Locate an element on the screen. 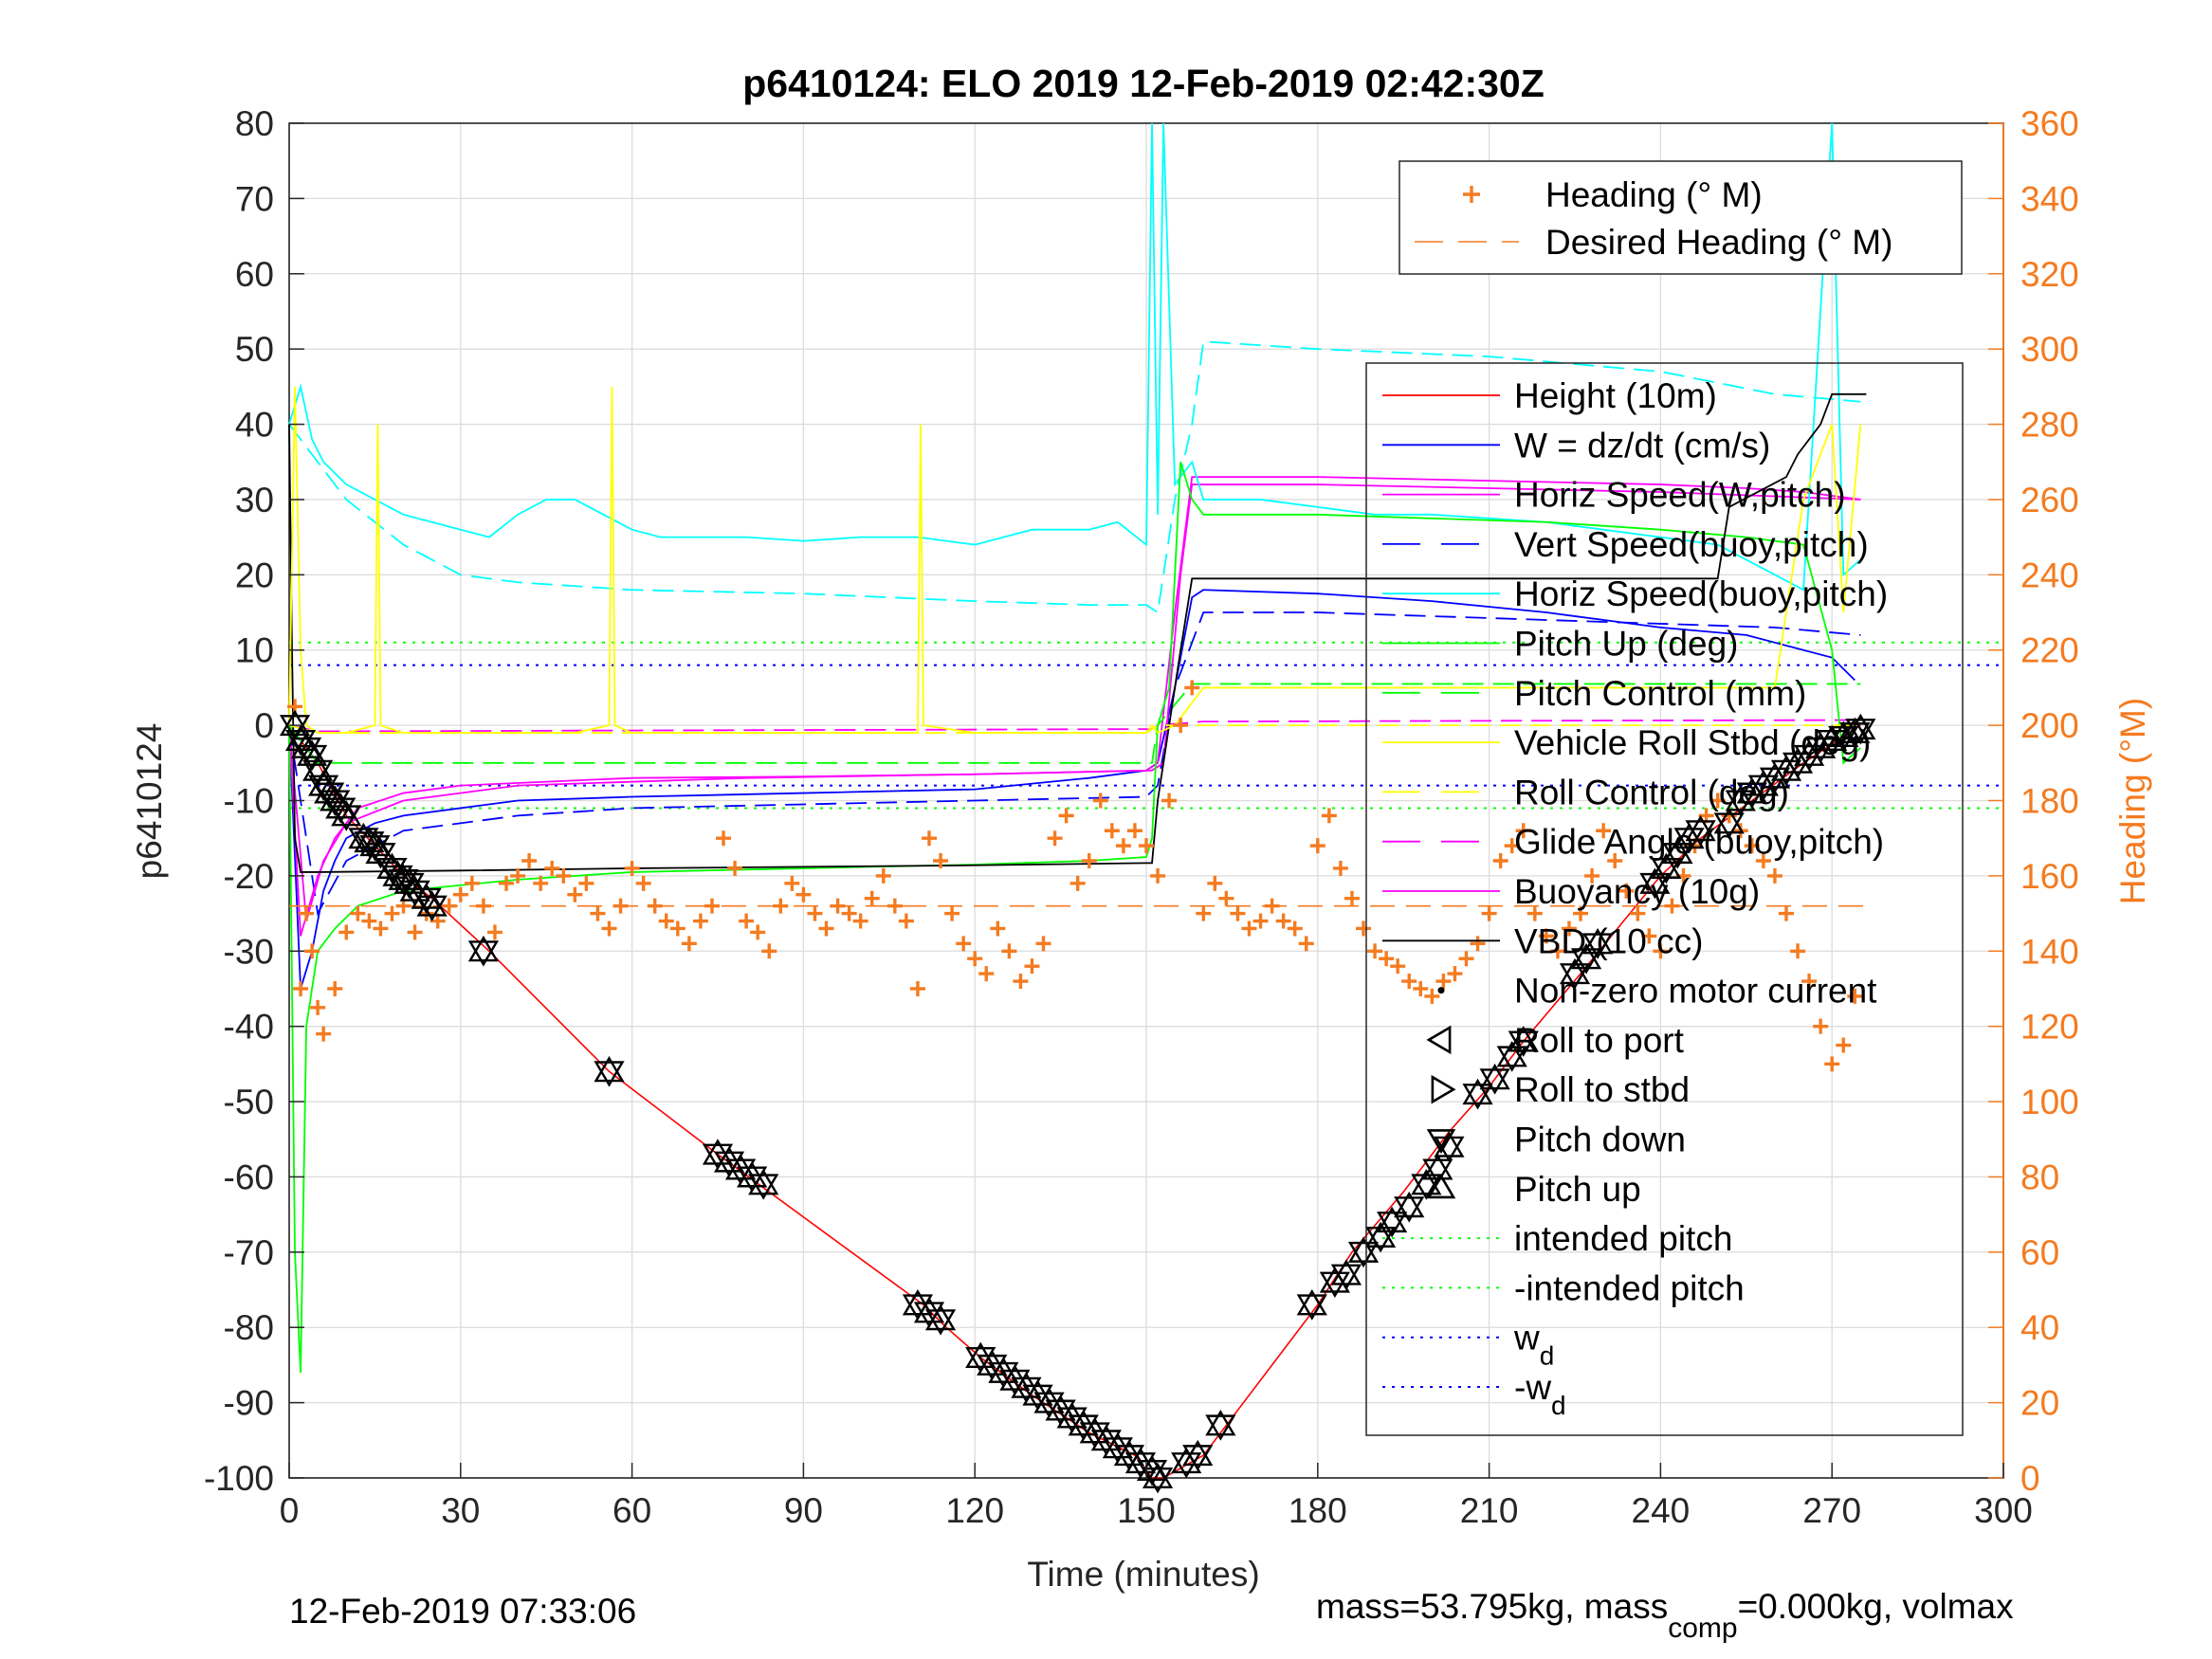 This screenshot has width=2212, height=1659. y-tick-label-right: 340 is located at coordinates (2049, 198).